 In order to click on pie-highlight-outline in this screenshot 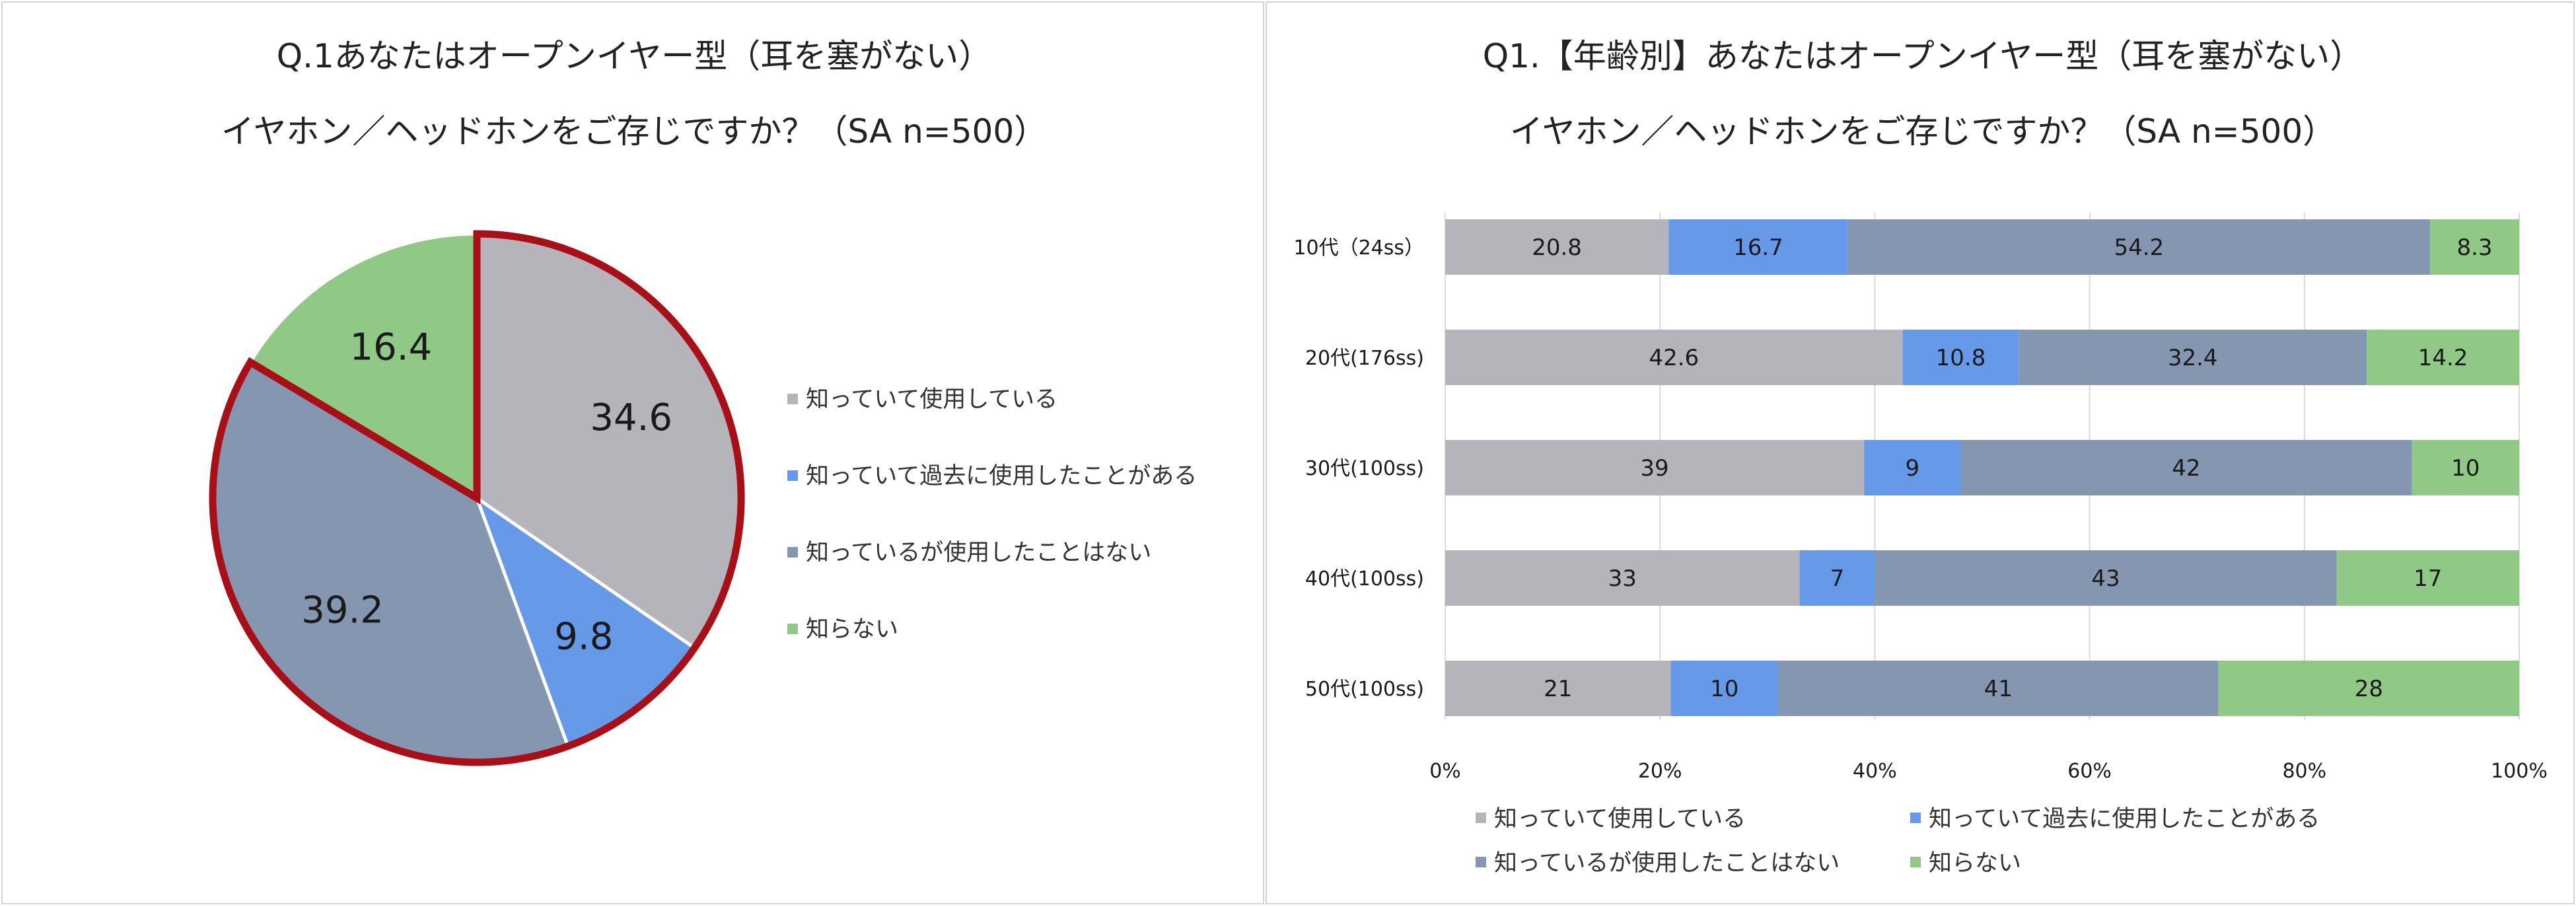, I will do `click(477, 498)`.